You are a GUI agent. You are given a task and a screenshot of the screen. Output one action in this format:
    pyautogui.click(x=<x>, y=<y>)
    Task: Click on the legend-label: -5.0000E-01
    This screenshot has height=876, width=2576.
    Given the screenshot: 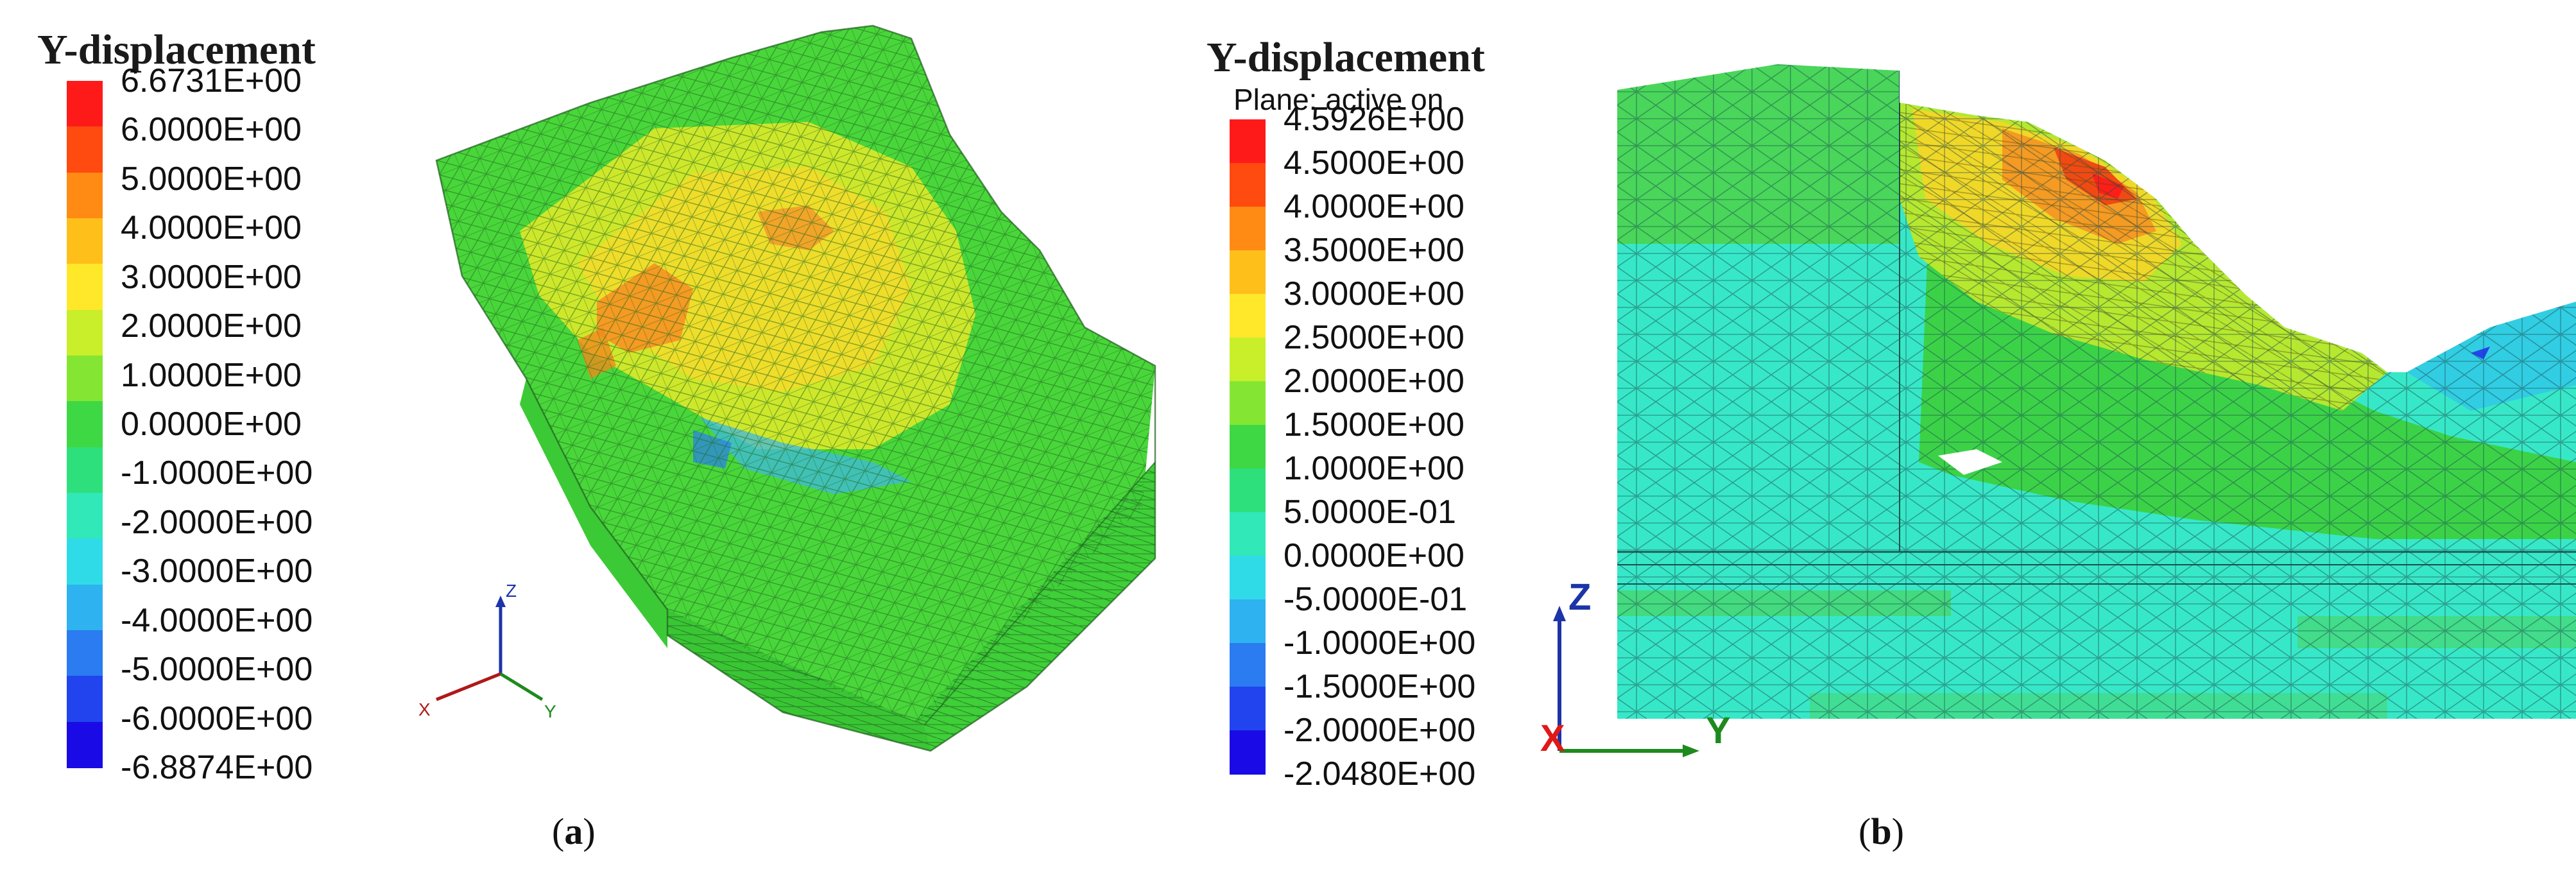 What is the action you would take?
    pyautogui.click(x=1376, y=599)
    